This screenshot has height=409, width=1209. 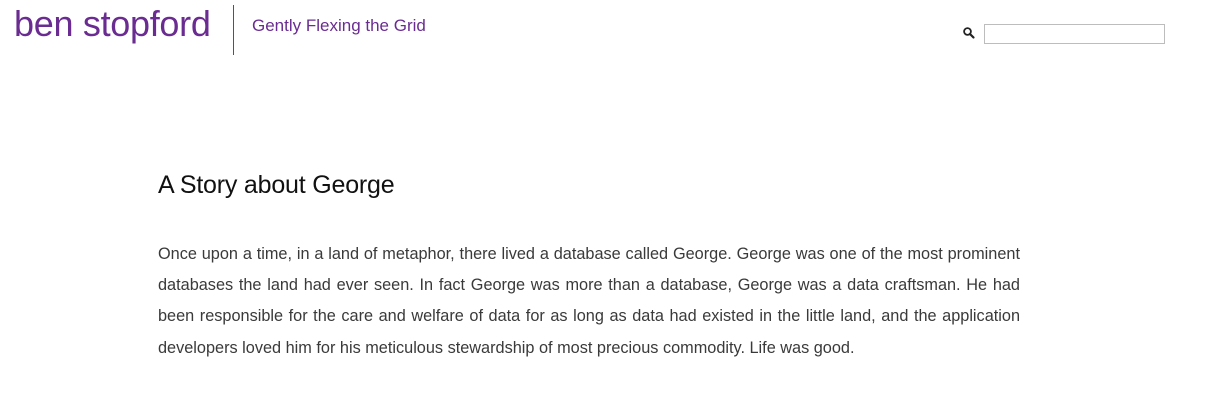 What do you see at coordinates (233, 30) in the screenshot?
I see `header-divider` at bounding box center [233, 30].